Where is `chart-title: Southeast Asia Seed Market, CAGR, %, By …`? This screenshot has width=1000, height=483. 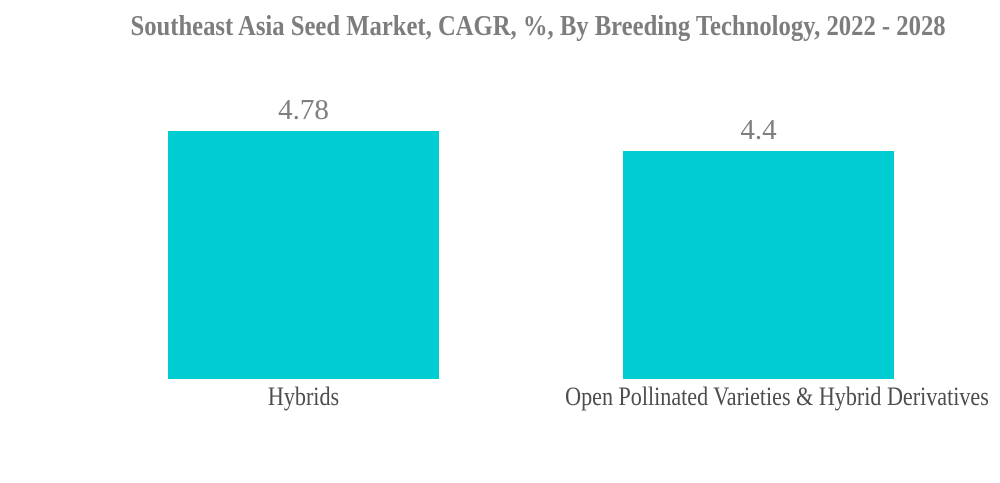 chart-title: Southeast Asia Seed Market, CAGR, %, By … is located at coordinates (538, 26).